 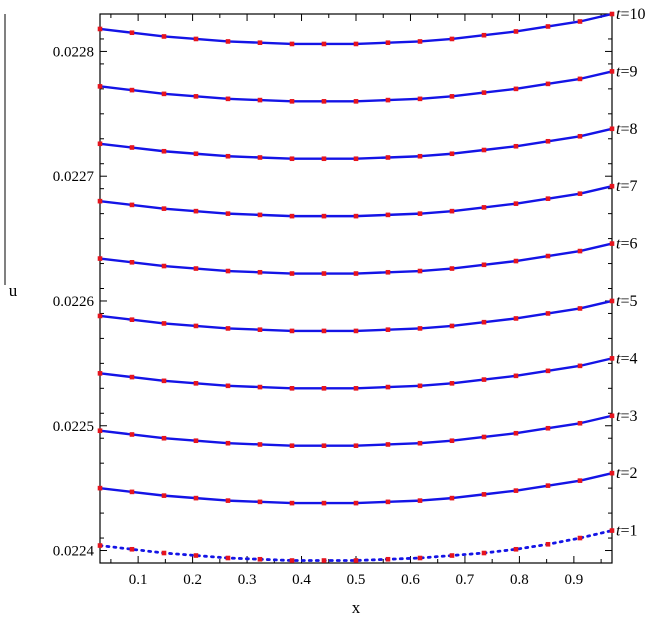 I want to click on x-tick-label: 0.5, so click(x=356, y=580).